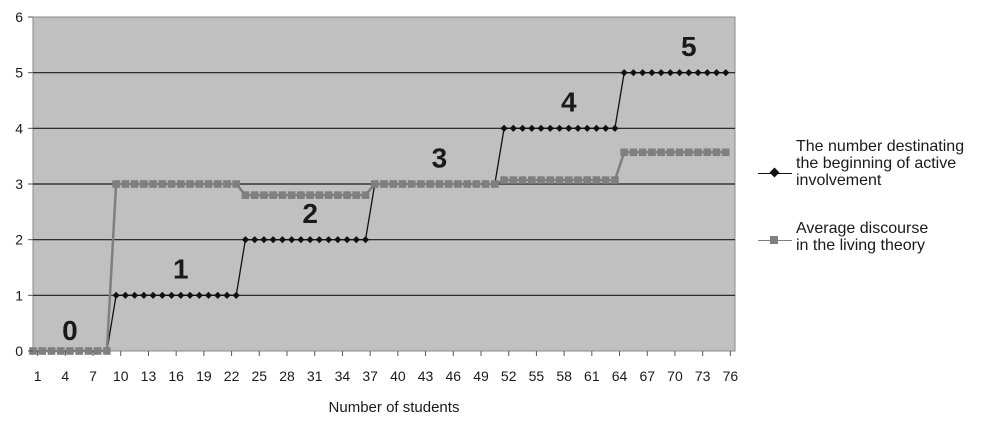  Describe the element at coordinates (703, 376) in the screenshot. I see `x-tick-label: 73` at that location.